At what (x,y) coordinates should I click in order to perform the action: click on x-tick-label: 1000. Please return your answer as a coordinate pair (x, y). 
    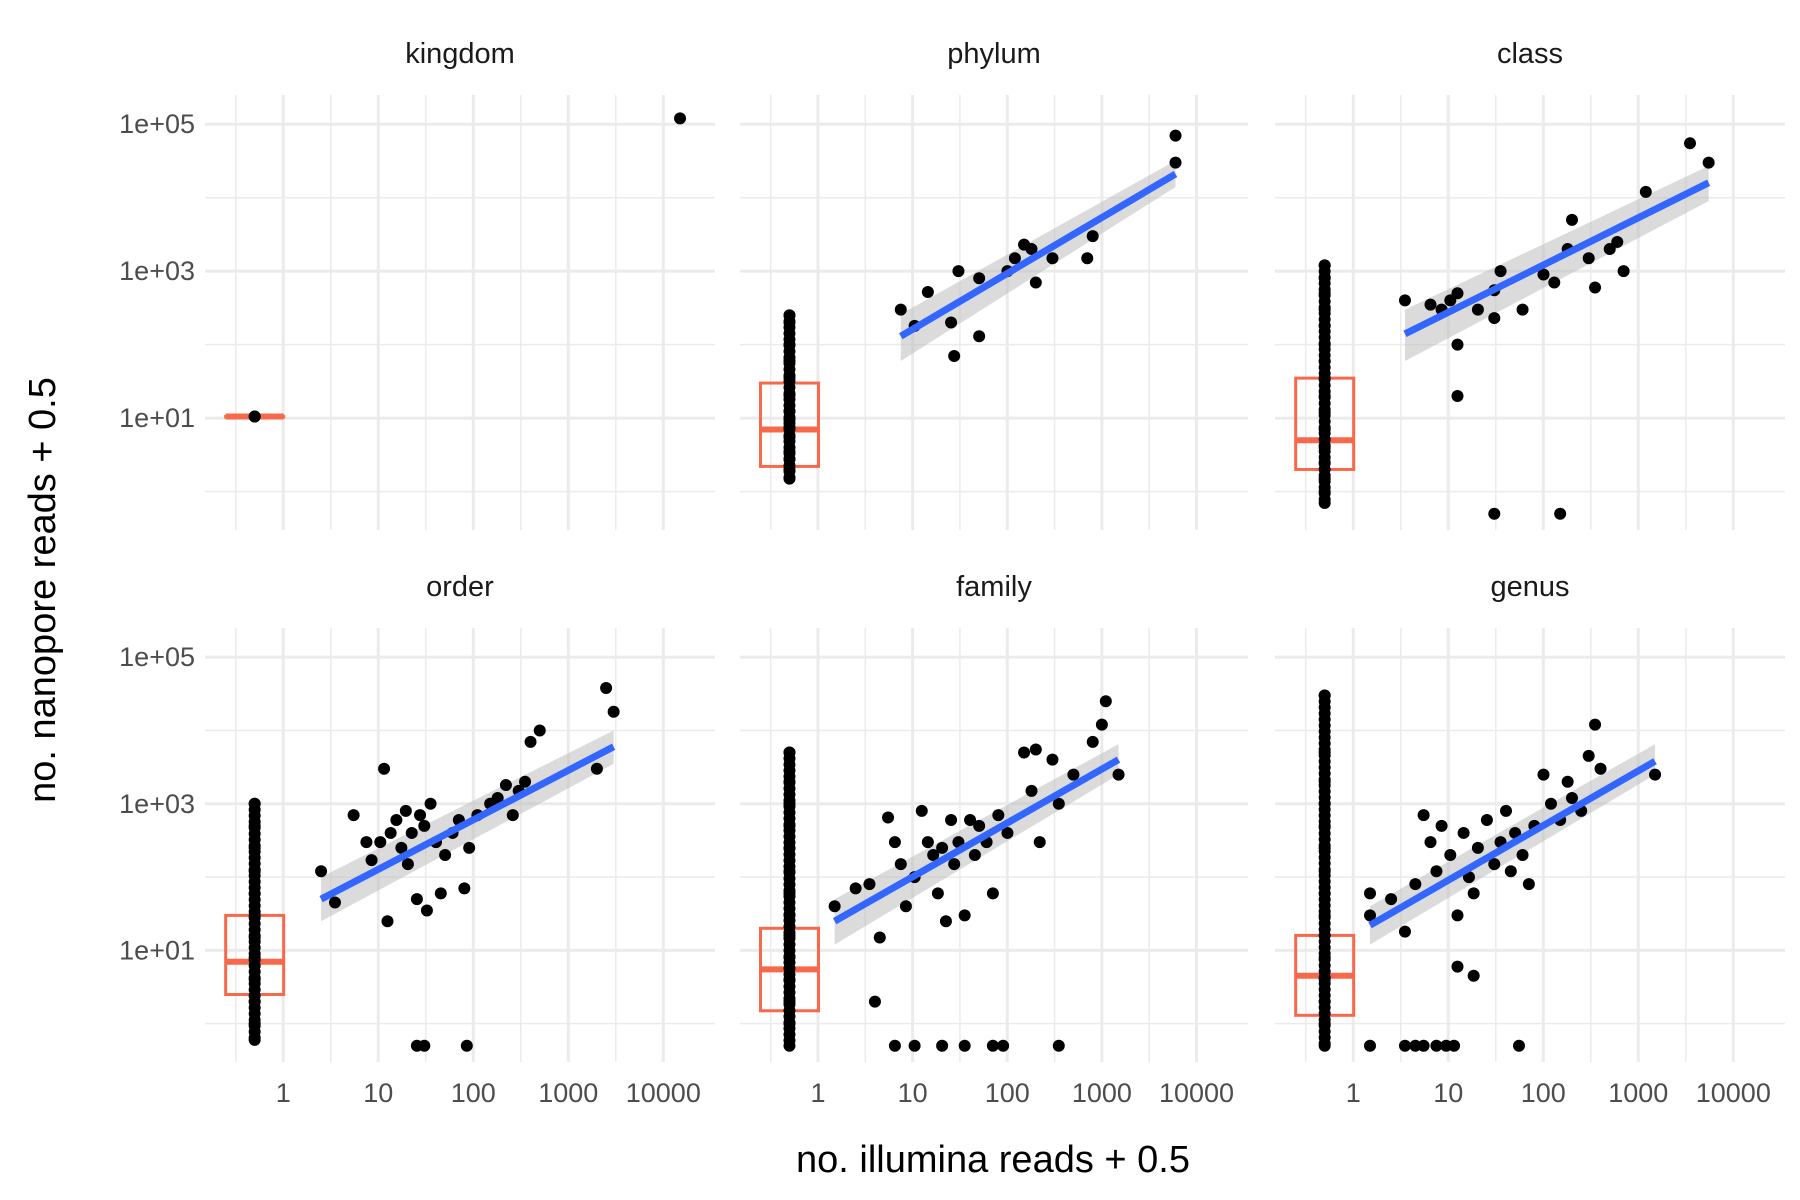
    Looking at the image, I should click on (1102, 1093).